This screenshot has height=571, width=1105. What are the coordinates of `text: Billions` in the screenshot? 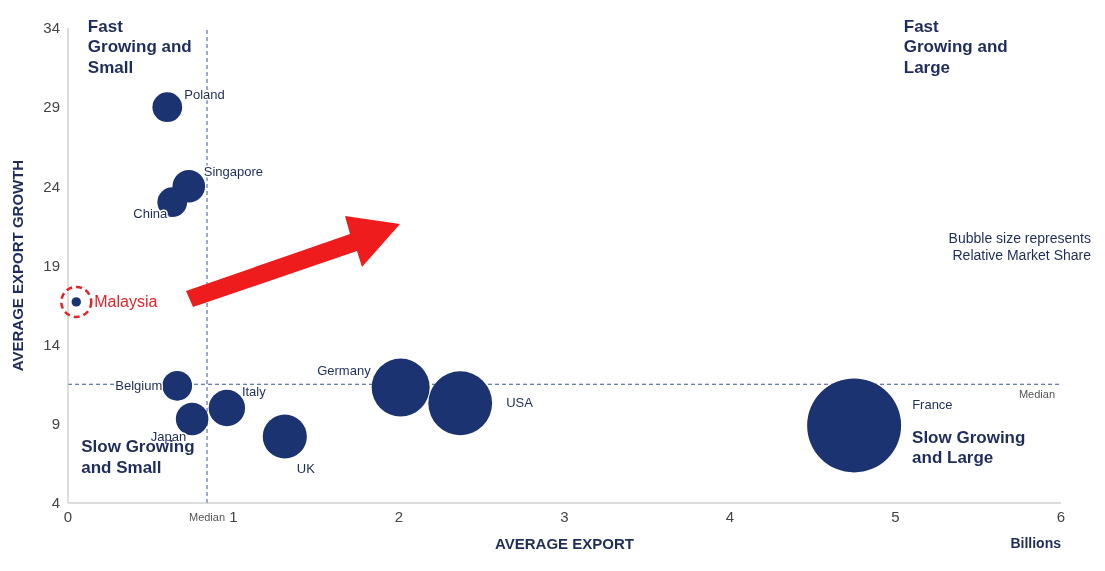 It's located at (1036, 543).